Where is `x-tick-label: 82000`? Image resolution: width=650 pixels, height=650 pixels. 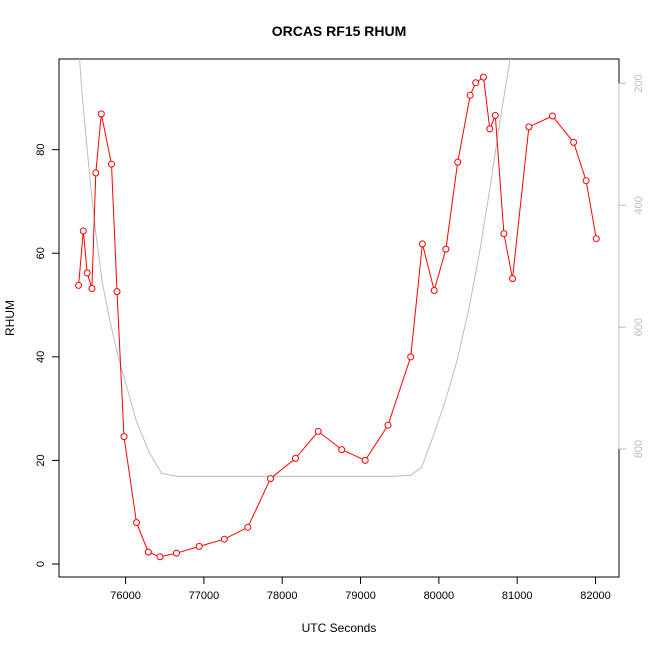
x-tick-label: 82000 is located at coordinates (595, 596).